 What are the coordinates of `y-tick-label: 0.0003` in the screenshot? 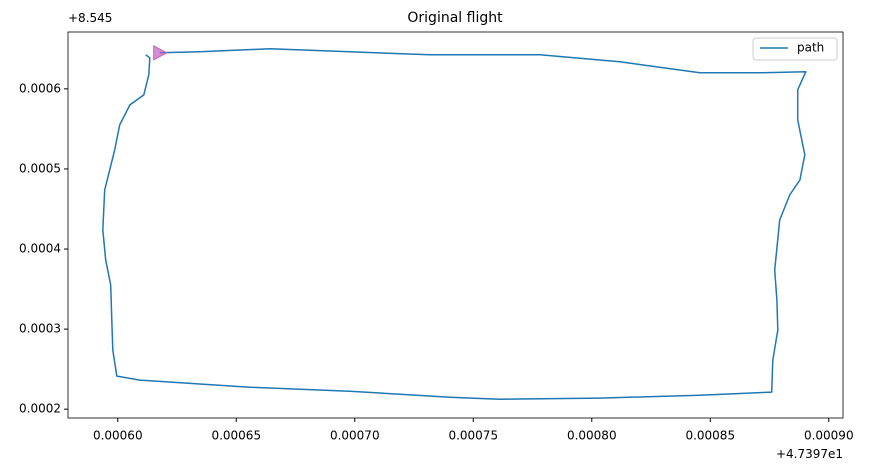 It's located at (40, 329).